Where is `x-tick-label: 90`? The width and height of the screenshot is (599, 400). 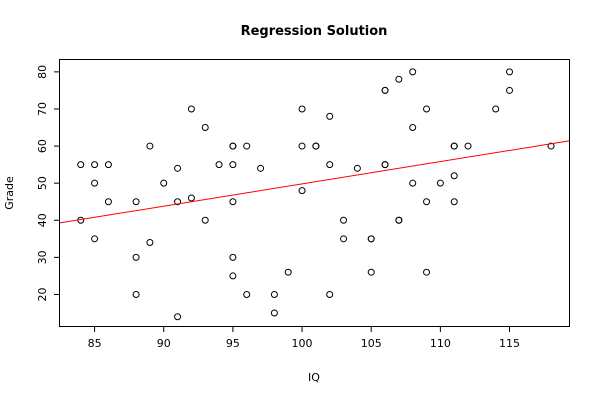 x-tick-label: 90 is located at coordinates (164, 343).